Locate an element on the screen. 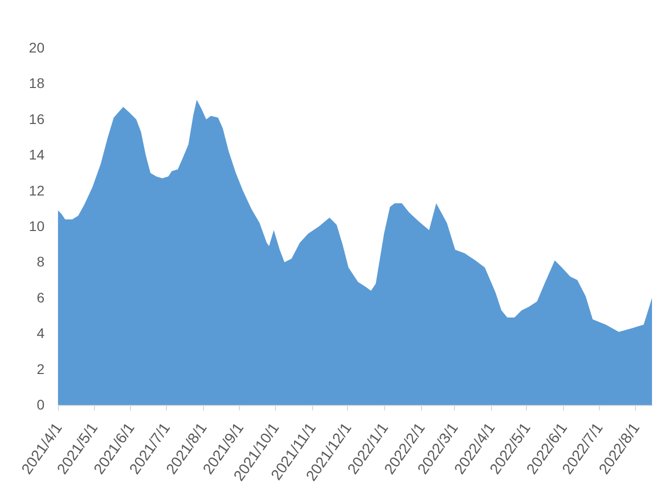 Image resolution: width=661 pixels, height=496 pixels. y-tick-label: 14 is located at coordinates (36, 154).